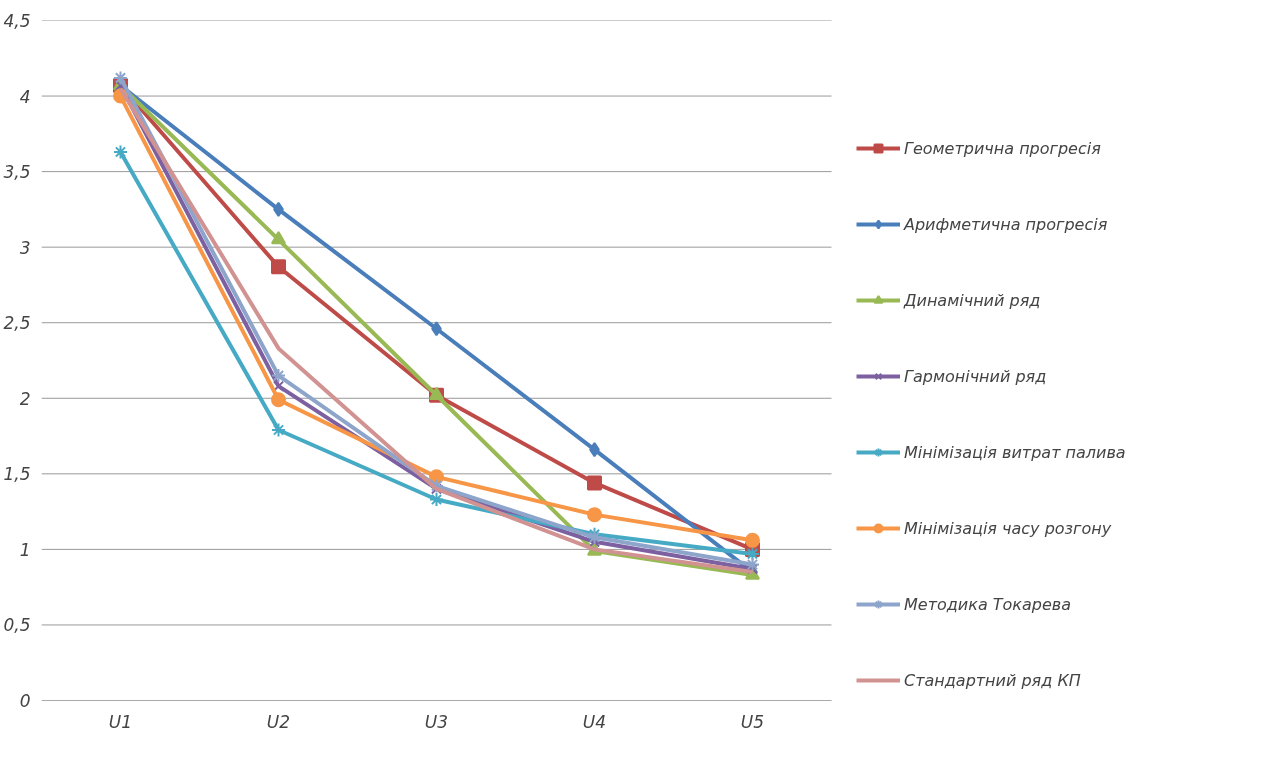 This screenshot has width=1282, height=773. I want to click on y-tick-label: 2, so click(25, 398).